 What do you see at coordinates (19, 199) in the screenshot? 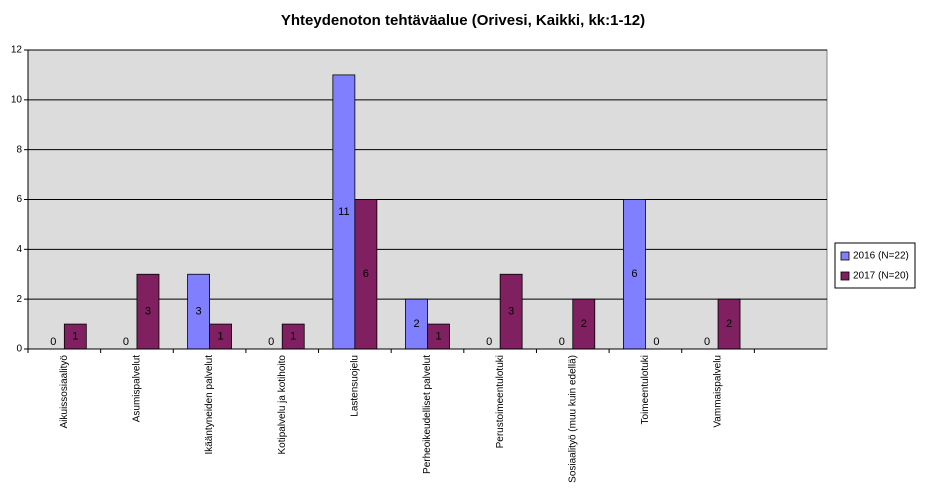
I see `y-tick-label: 6` at bounding box center [19, 199].